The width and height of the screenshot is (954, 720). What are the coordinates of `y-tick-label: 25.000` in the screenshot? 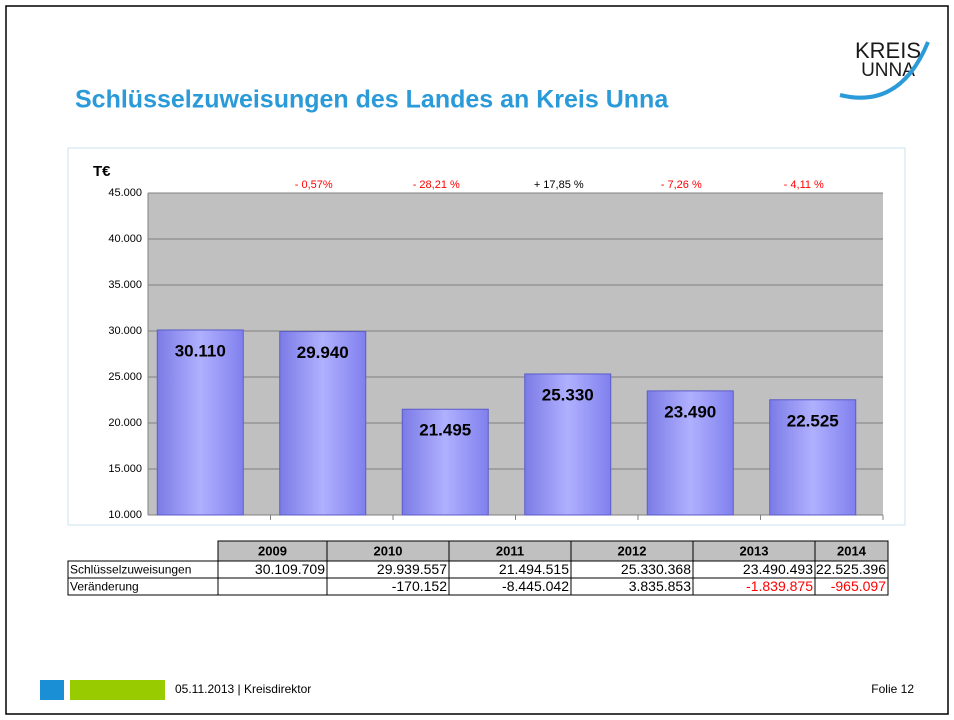 It's located at (125, 377).